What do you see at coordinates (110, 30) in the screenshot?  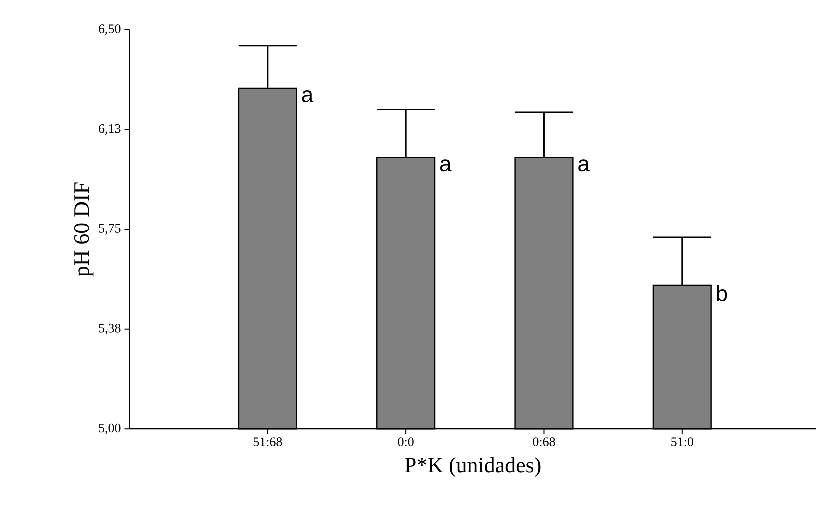 I see `y-tick-label: 6,50` at bounding box center [110, 30].